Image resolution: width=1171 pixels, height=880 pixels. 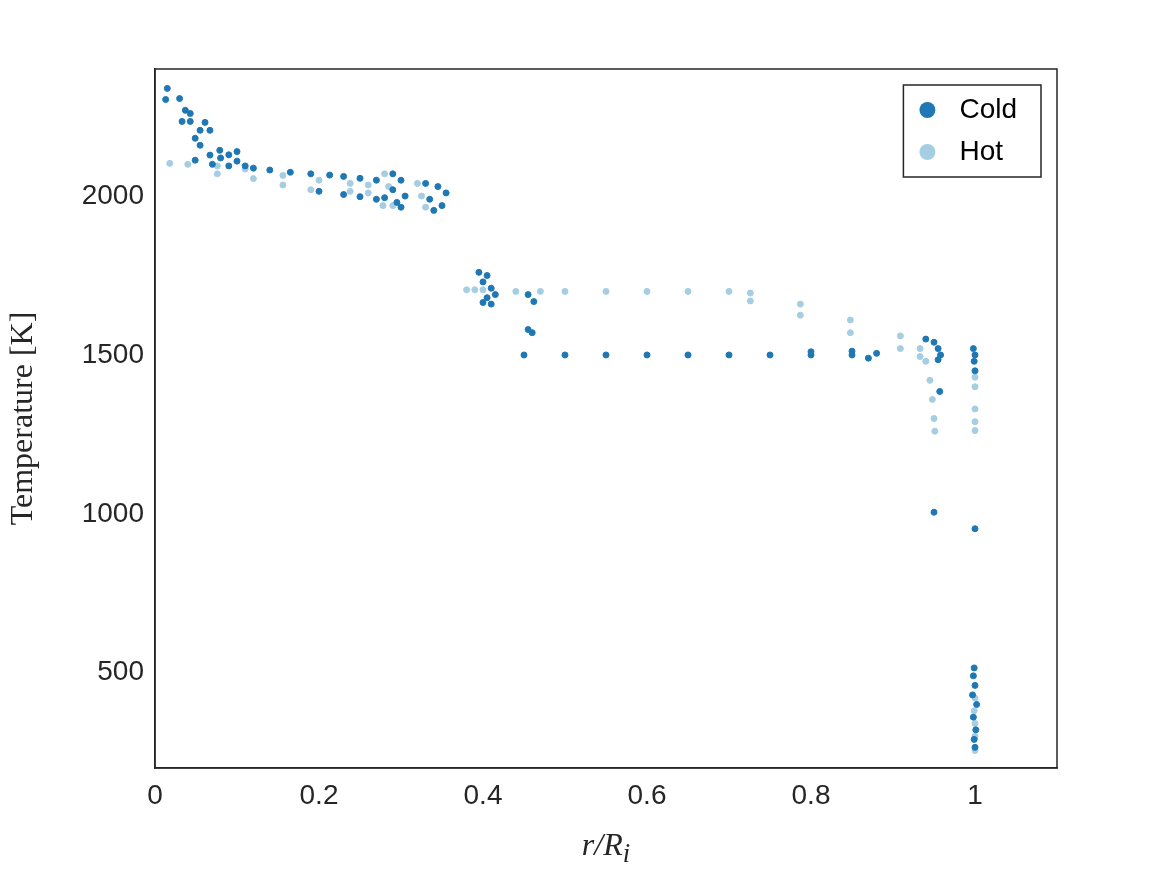 What do you see at coordinates (606, 848) in the screenshot?
I see `x-axis-title: r/R$_{i}$` at bounding box center [606, 848].